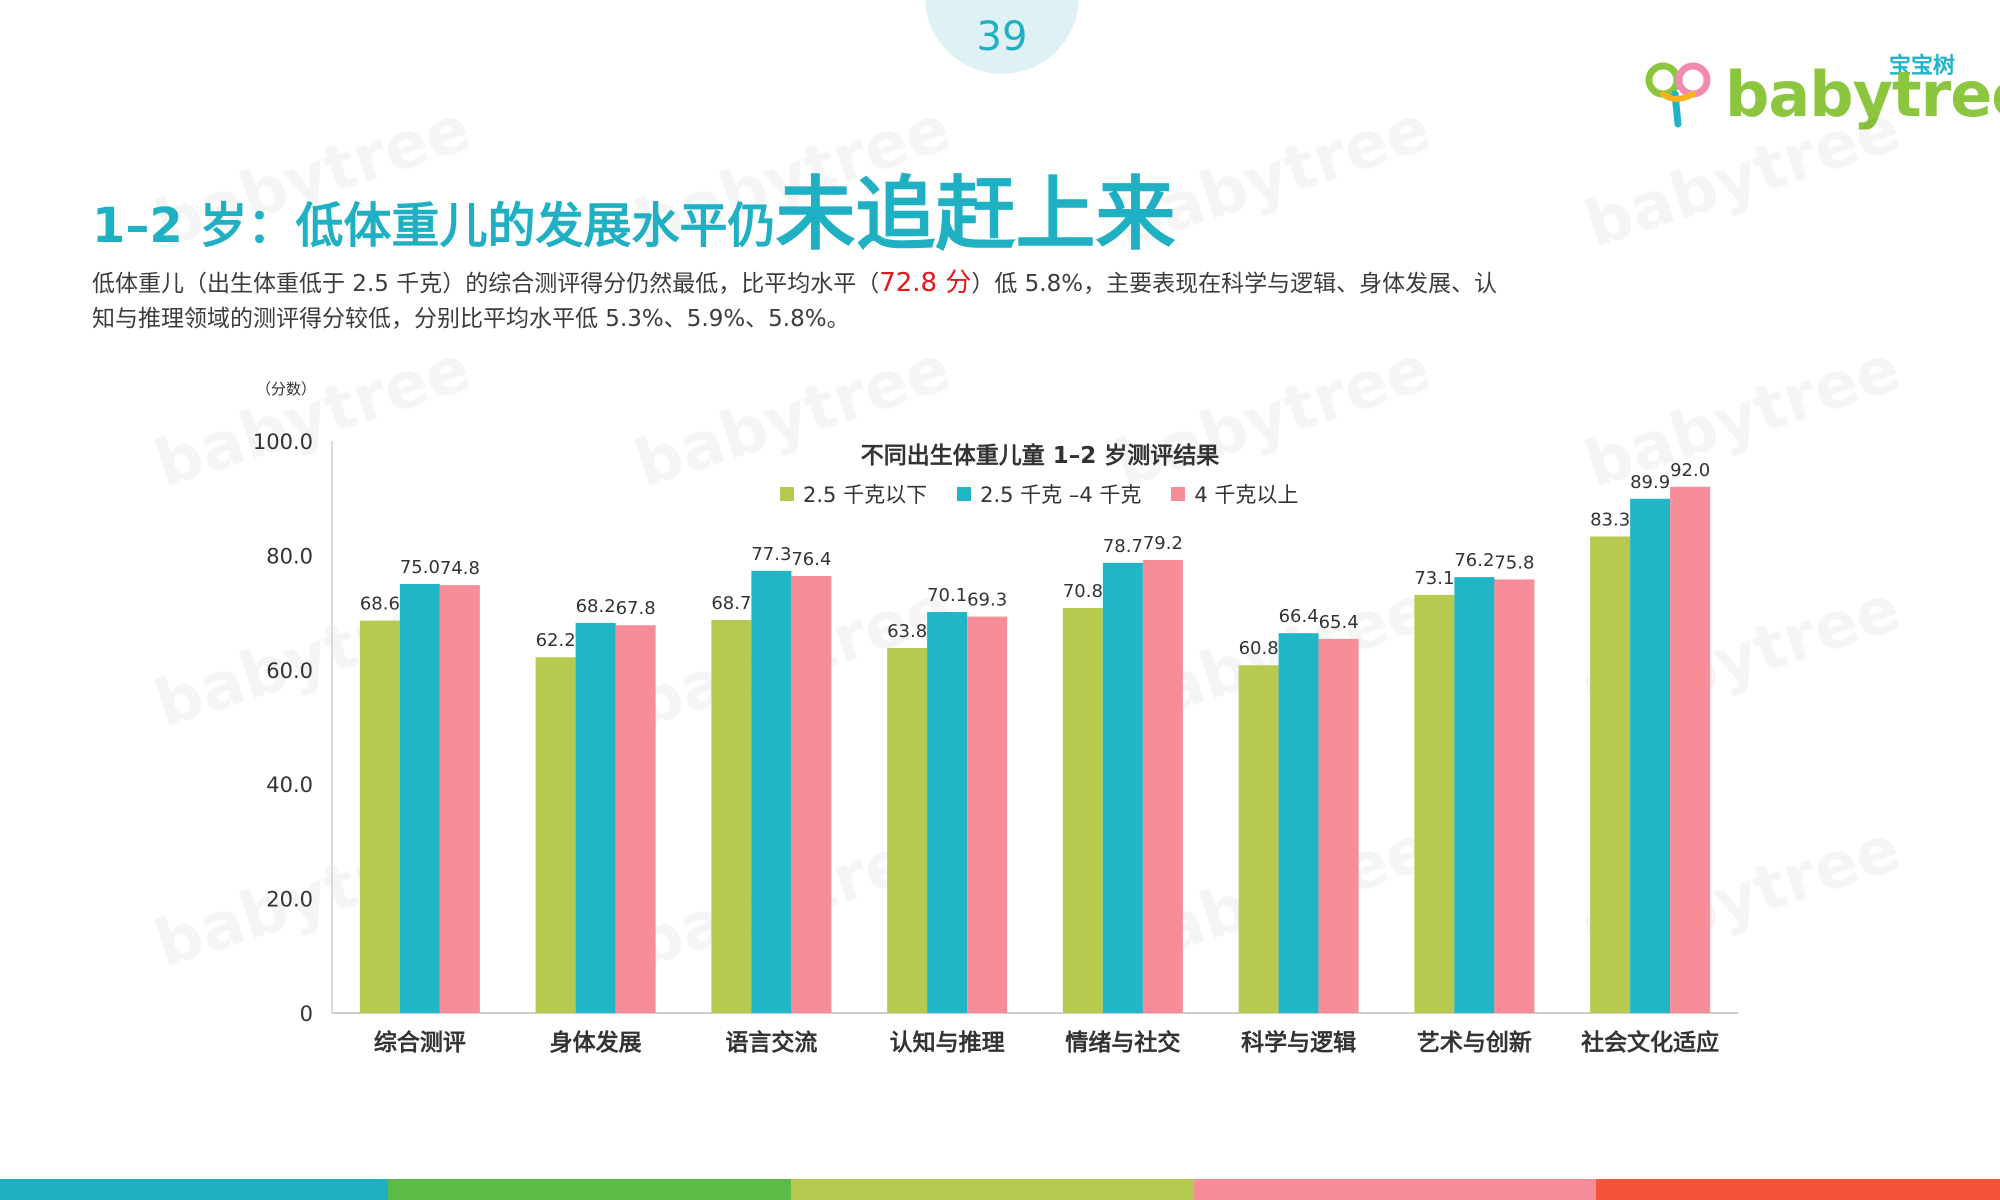  What do you see at coordinates (1474, 1042) in the screenshot?
I see `x-tick-label: 艺术与创新` at bounding box center [1474, 1042].